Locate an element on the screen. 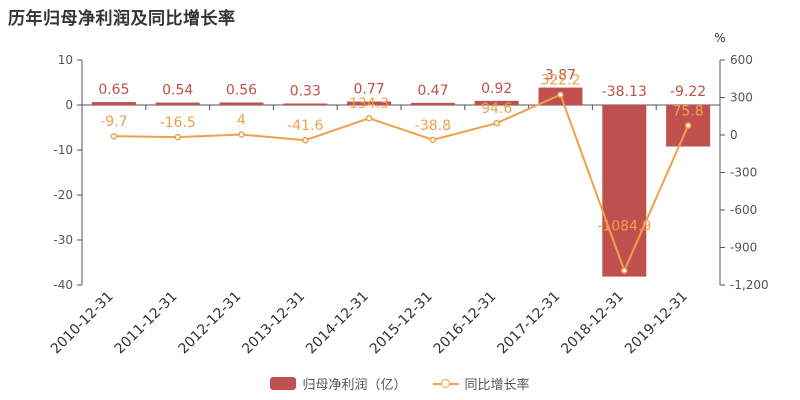  growth-value-label: 4 is located at coordinates (241, 121).